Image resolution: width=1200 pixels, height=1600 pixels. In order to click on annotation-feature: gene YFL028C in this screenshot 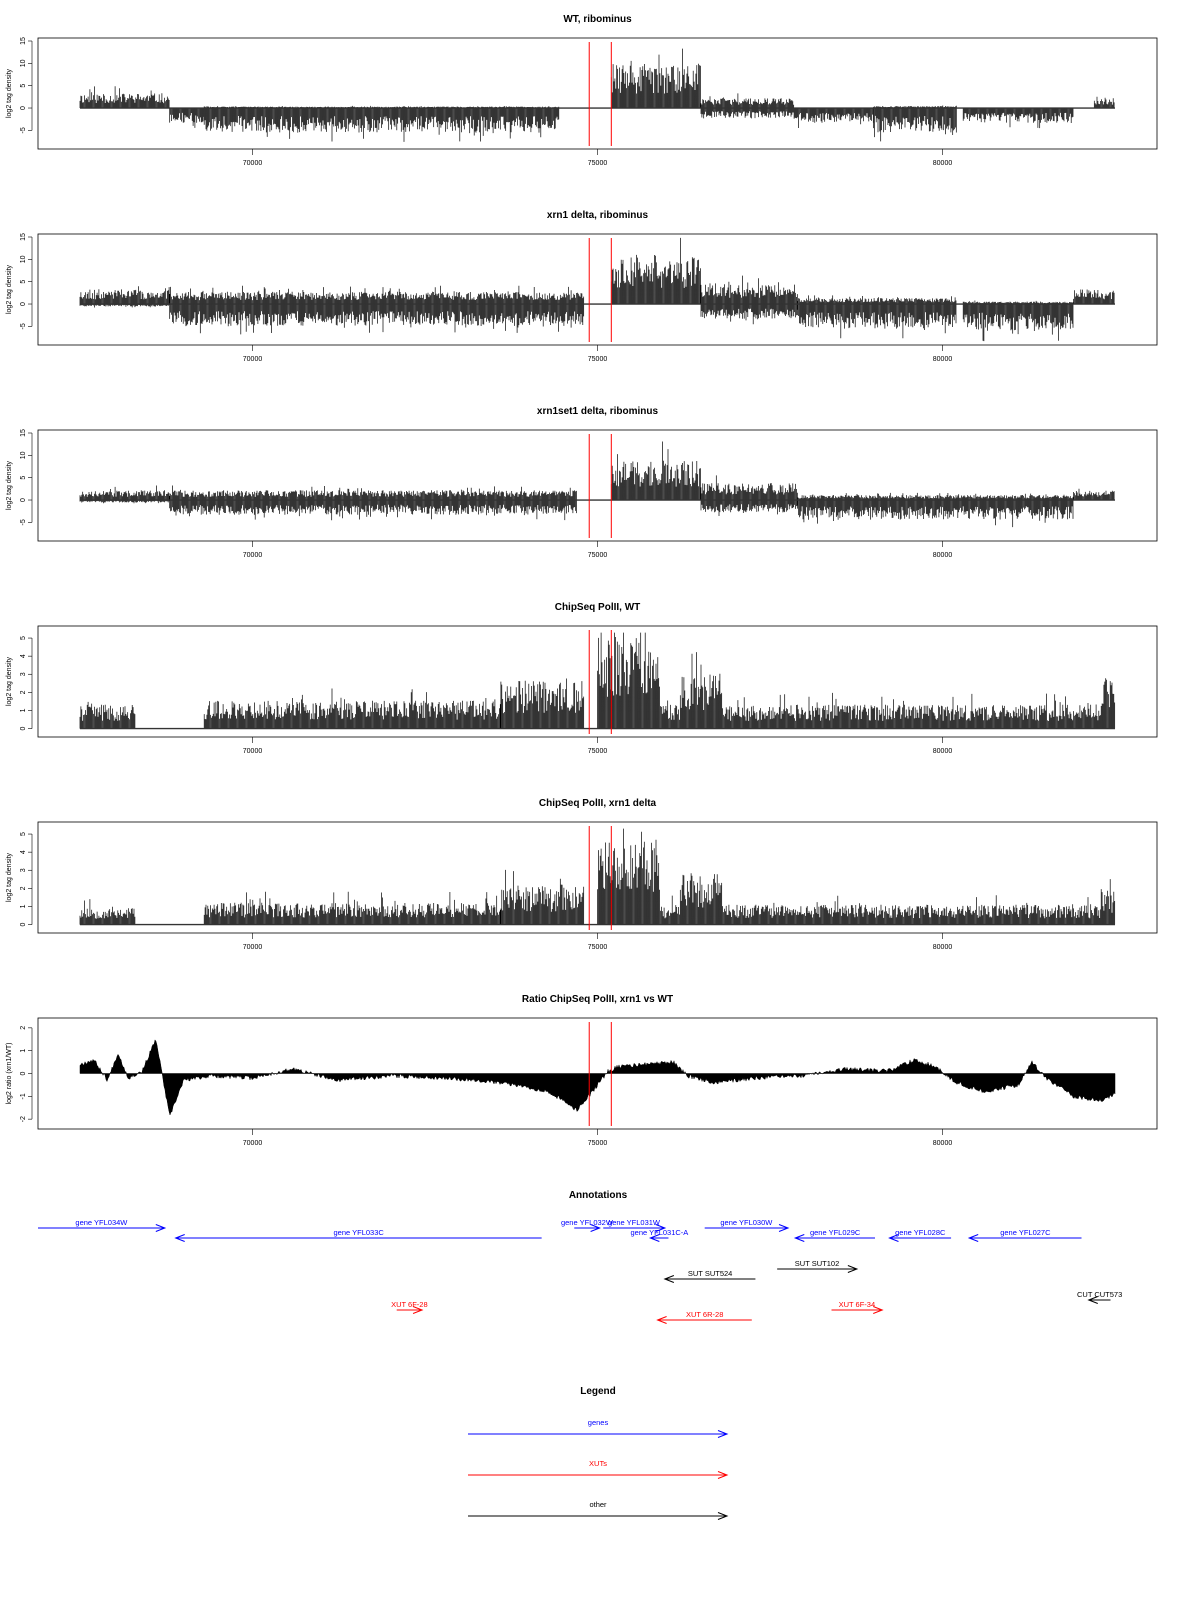, I will do `click(920, 1235)`.